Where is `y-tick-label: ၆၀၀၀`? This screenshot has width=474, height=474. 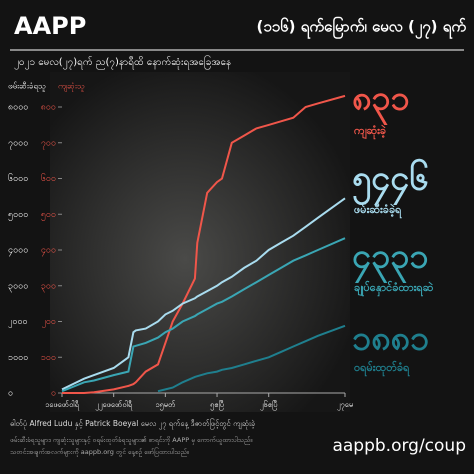 y-tick-label: ၆၀၀၀ is located at coordinates (18, 178).